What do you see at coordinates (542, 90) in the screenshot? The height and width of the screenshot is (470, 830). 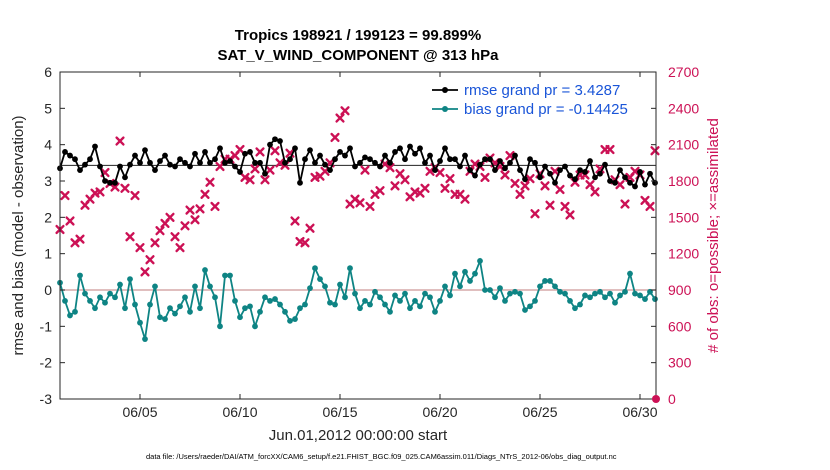 I see `legend-rmse-label: rmse grand pr = 3.4287` at bounding box center [542, 90].